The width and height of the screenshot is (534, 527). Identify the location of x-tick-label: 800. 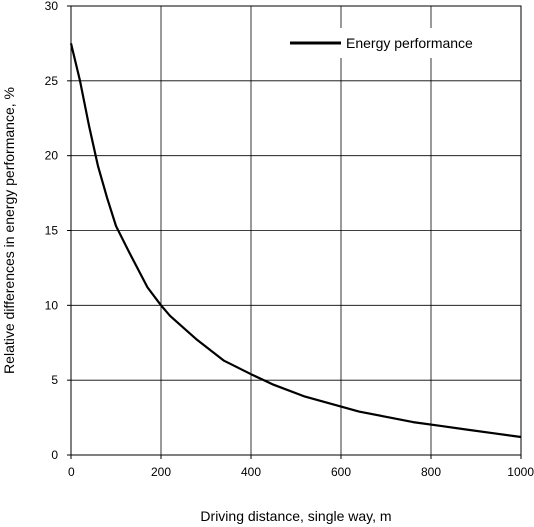
(431, 472).